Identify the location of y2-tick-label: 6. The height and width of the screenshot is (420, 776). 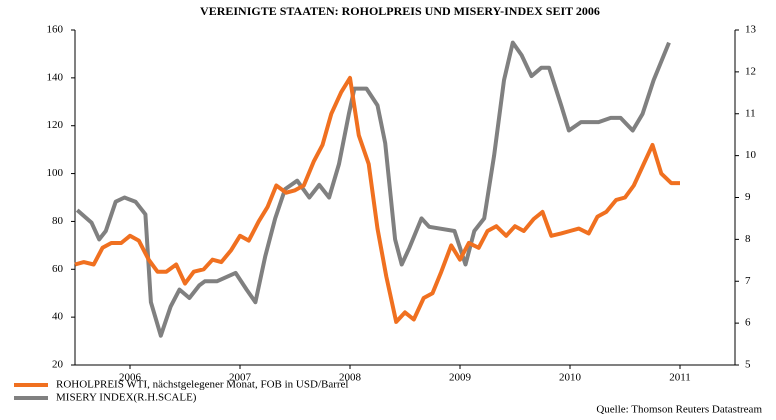
(748, 323).